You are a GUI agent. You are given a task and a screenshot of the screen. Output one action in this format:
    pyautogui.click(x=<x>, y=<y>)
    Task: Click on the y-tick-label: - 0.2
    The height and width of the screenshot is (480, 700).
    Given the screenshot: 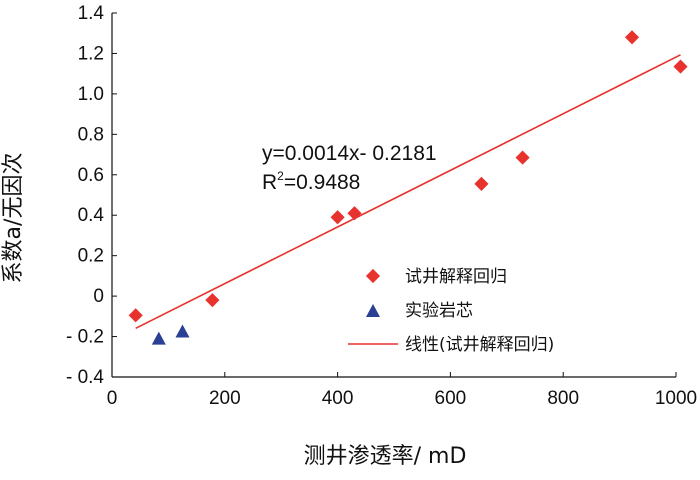 What is the action you would take?
    pyautogui.click(x=85, y=337)
    